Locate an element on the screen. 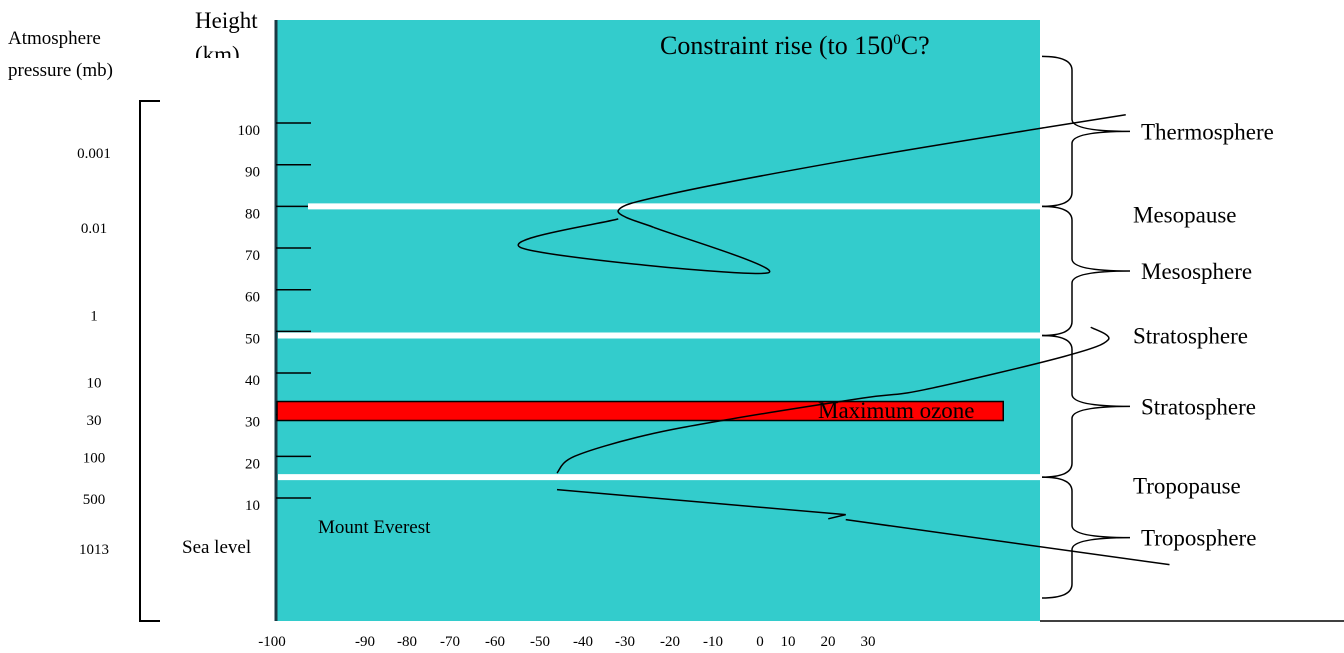 This screenshot has height=653, width=1344. pressure-label: 0.01 is located at coordinates (94, 229).